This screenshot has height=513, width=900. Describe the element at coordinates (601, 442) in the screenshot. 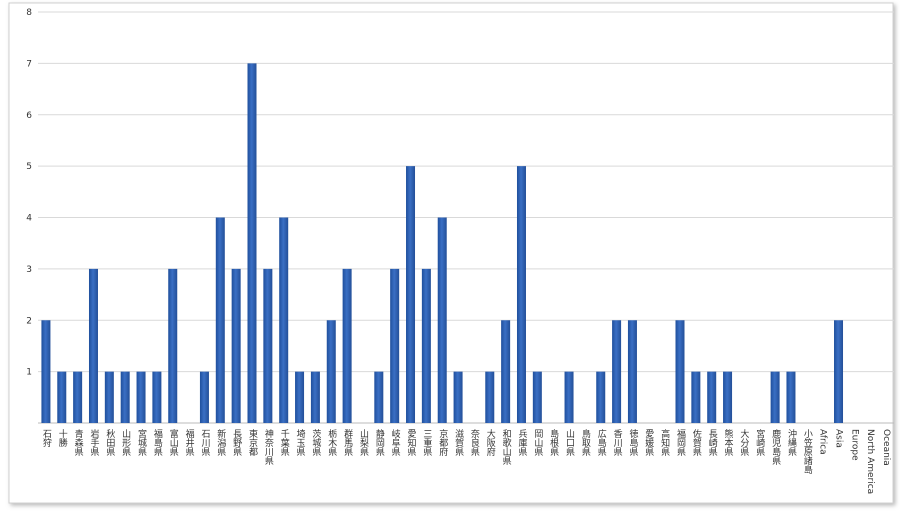

I see `x-tick-label: 広島県` at that location.